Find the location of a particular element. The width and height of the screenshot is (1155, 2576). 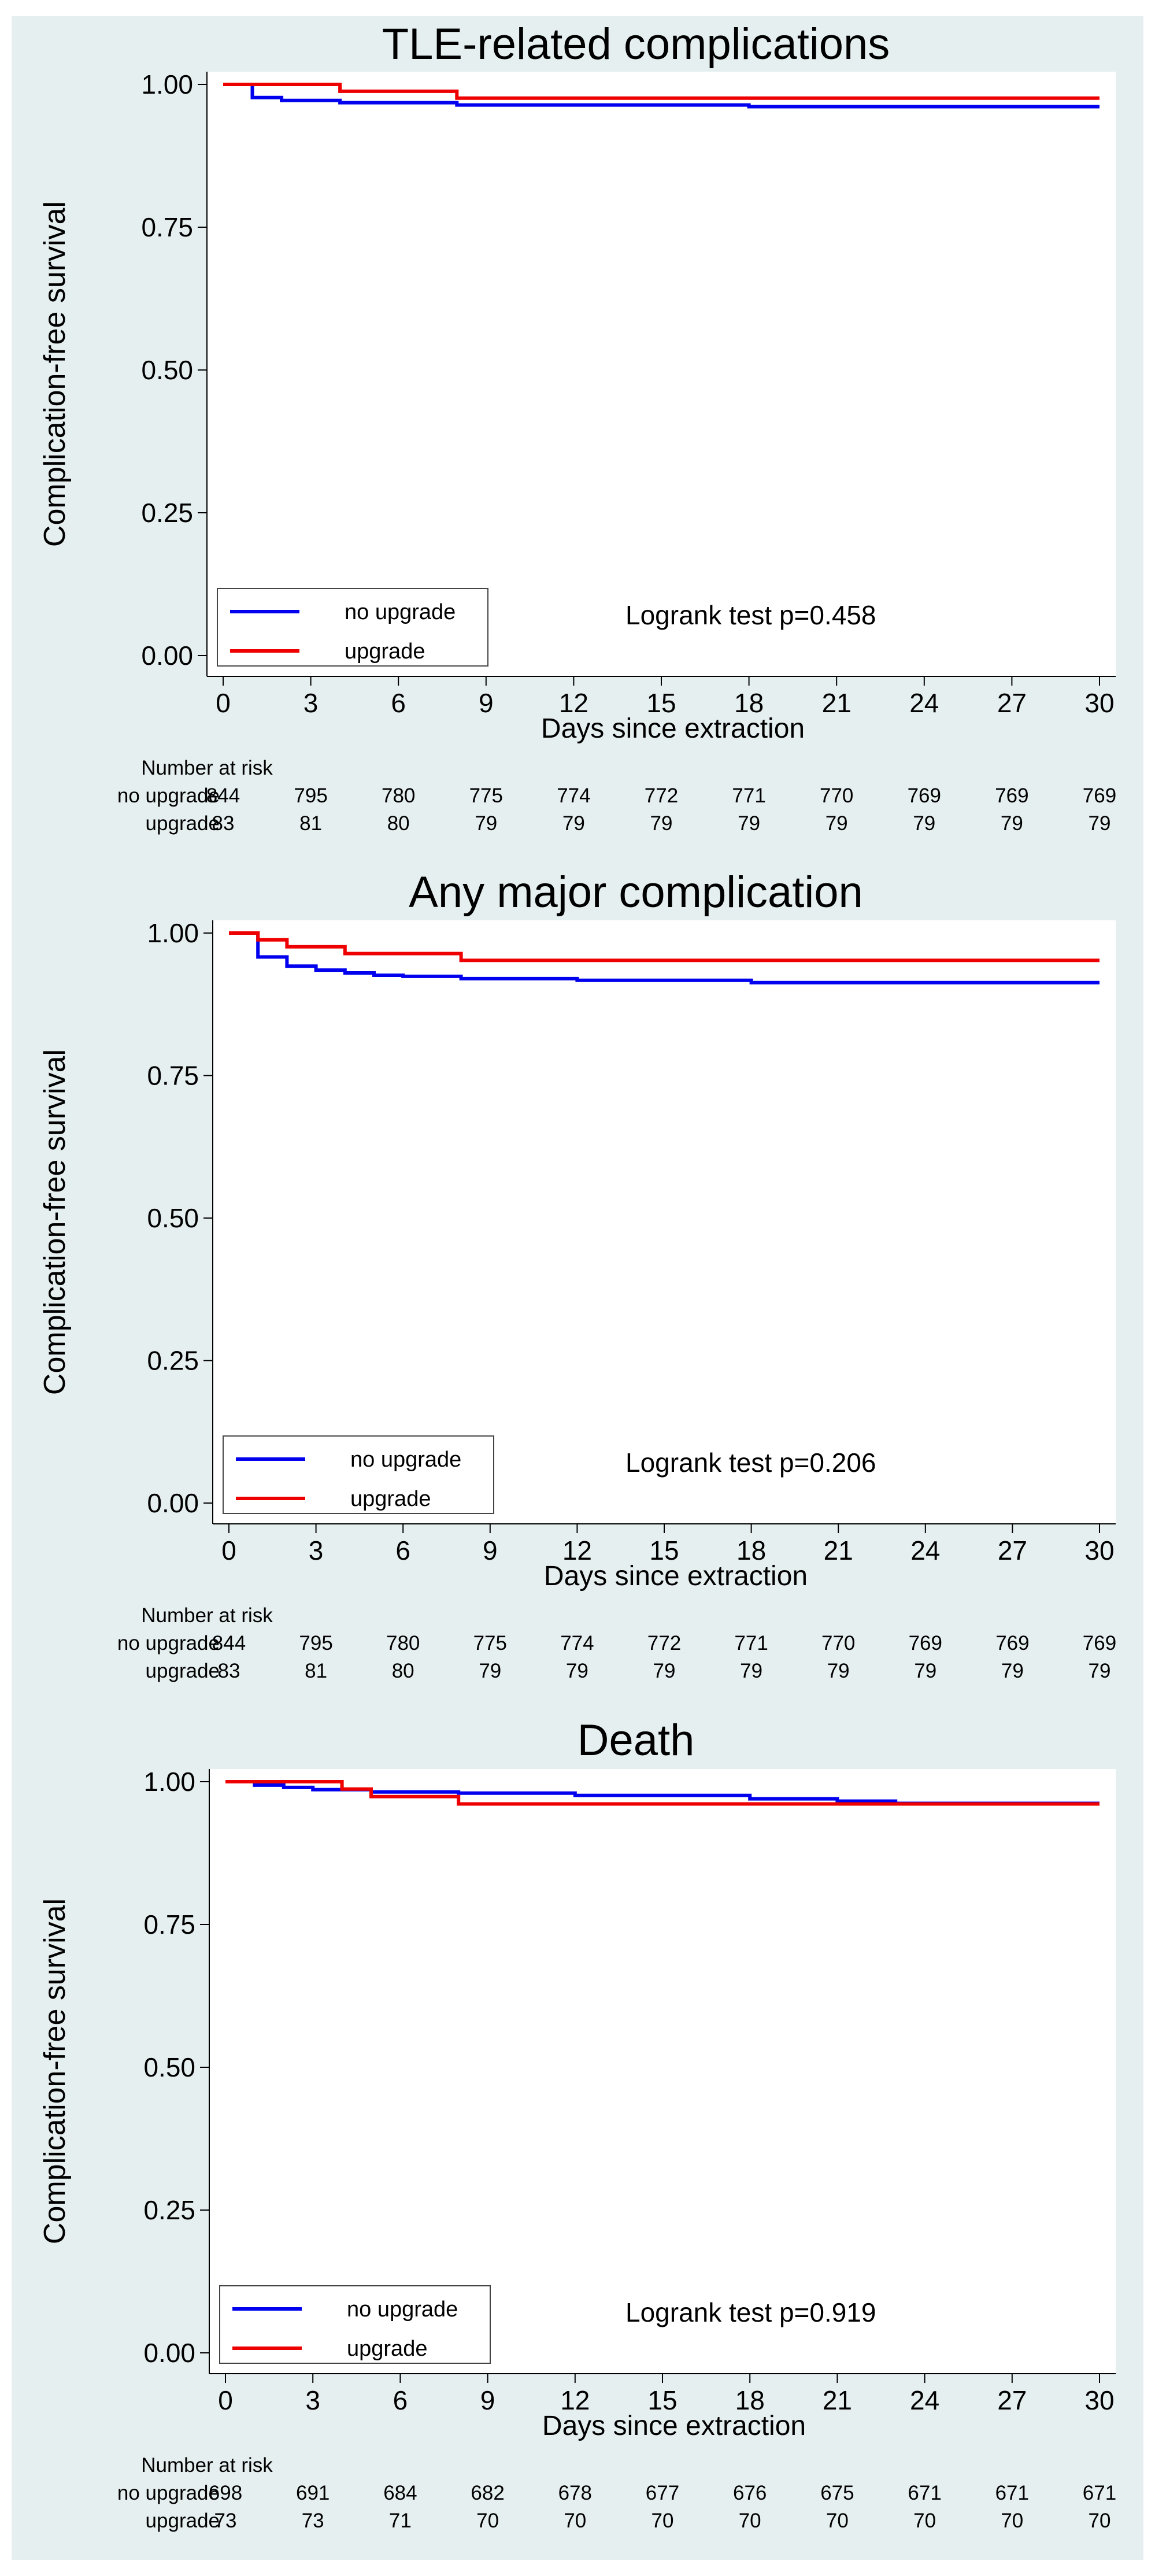

x-tick-label: 0 is located at coordinates (223, 703).